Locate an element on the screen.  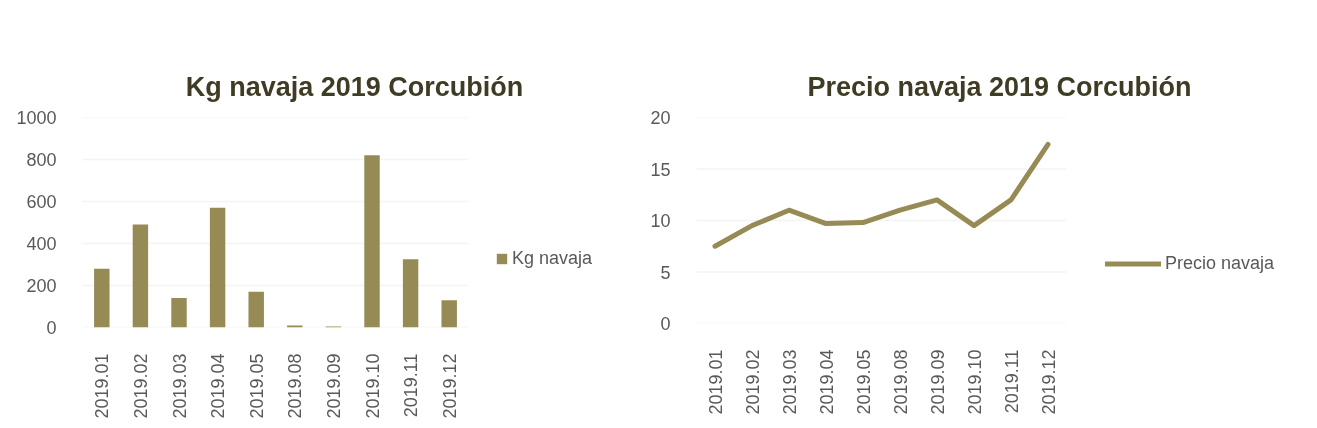
y-tick-label: 200 is located at coordinates (41, 286).